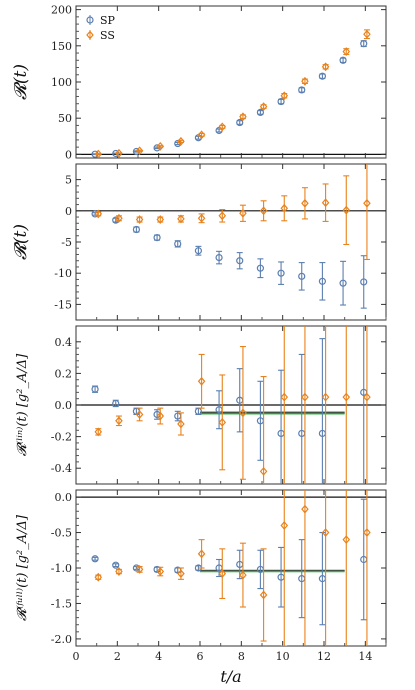 This screenshot has width=415, height=690. I want to click on legend-label: SP, so click(108, 20).